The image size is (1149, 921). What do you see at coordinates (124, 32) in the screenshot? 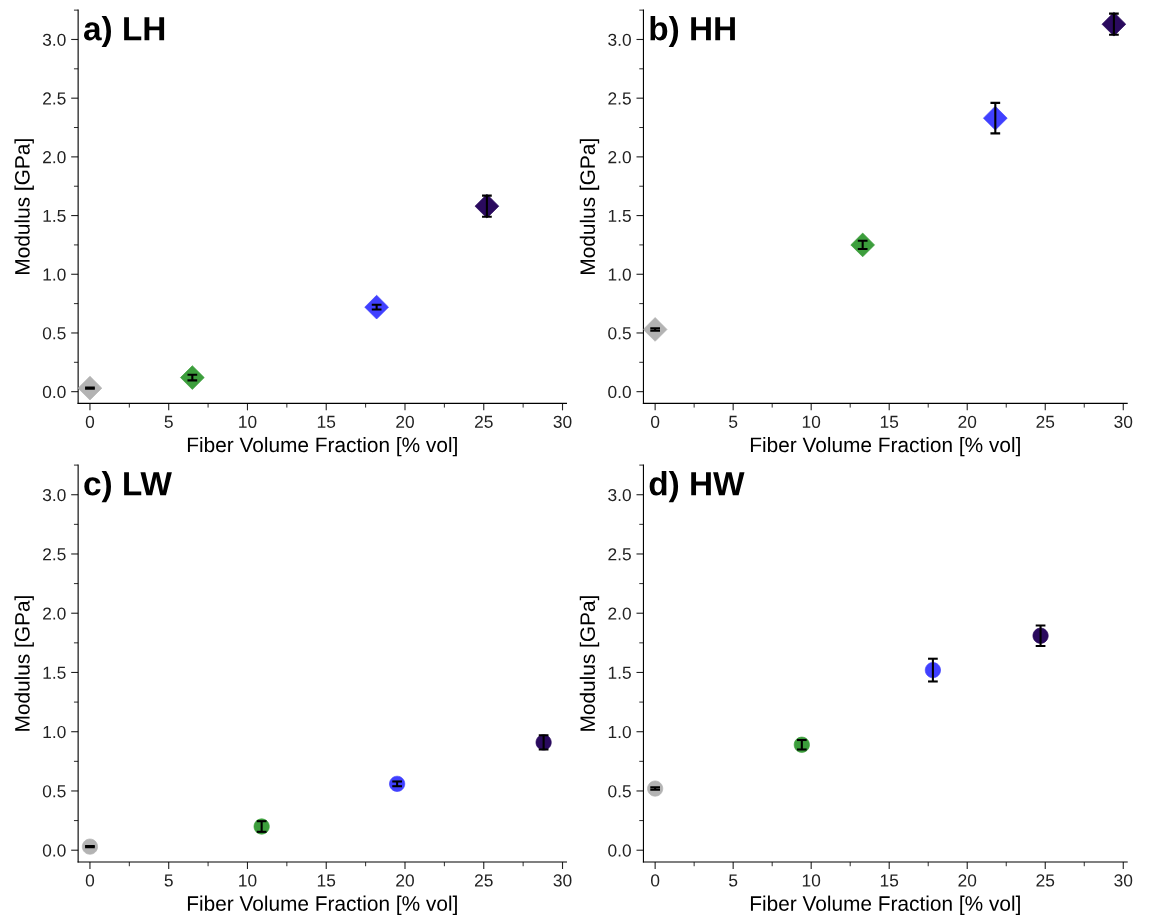
I see `chart-title: a) LH` at bounding box center [124, 32].